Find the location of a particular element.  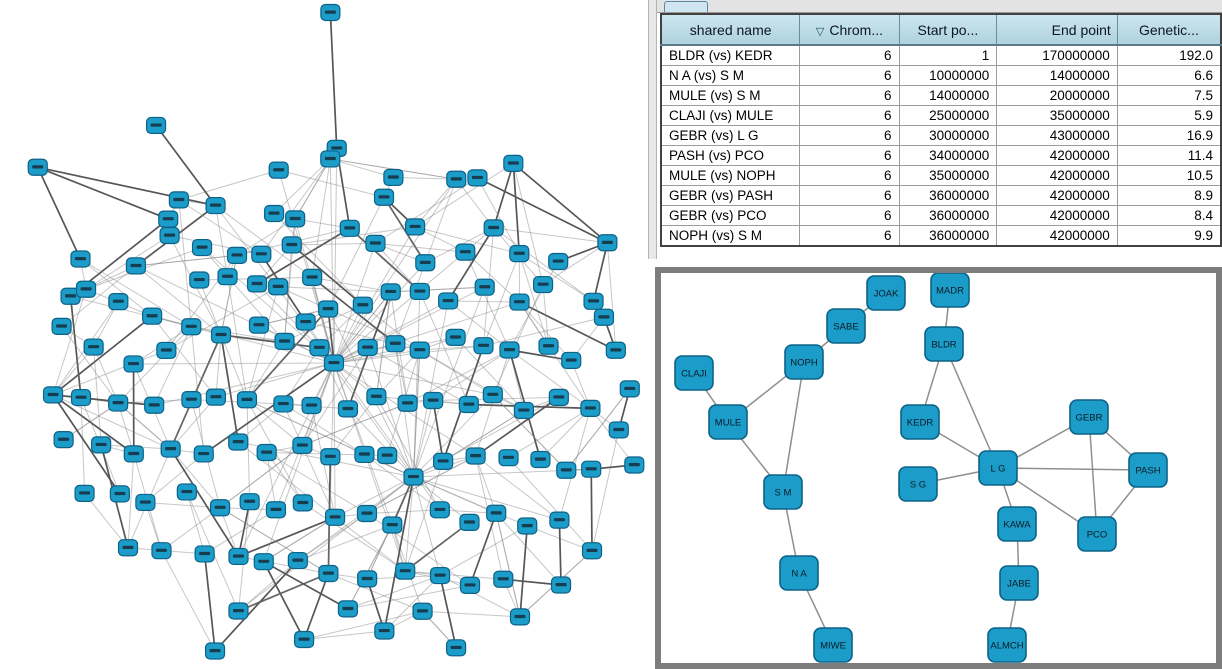

network-node-NOPH: NOPH is located at coordinates (804, 362).